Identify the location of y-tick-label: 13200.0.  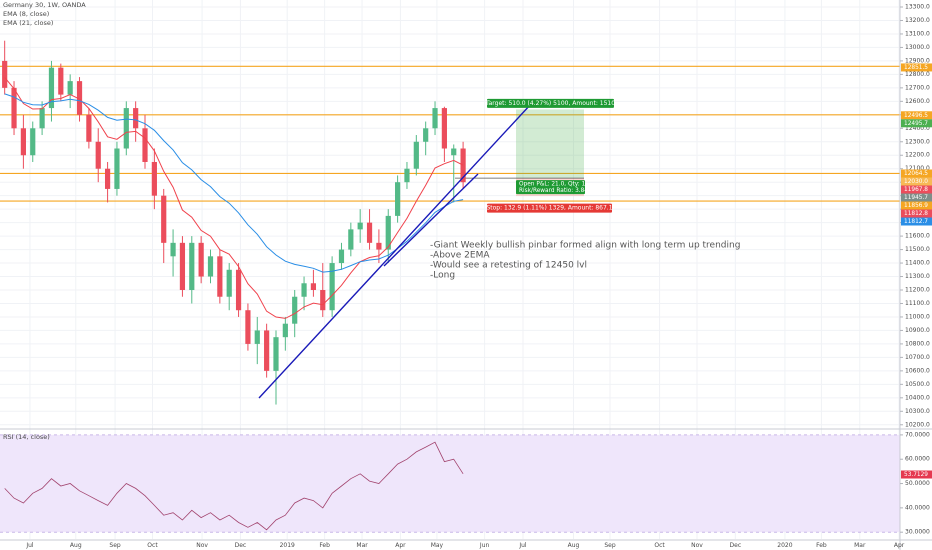
(917, 20).